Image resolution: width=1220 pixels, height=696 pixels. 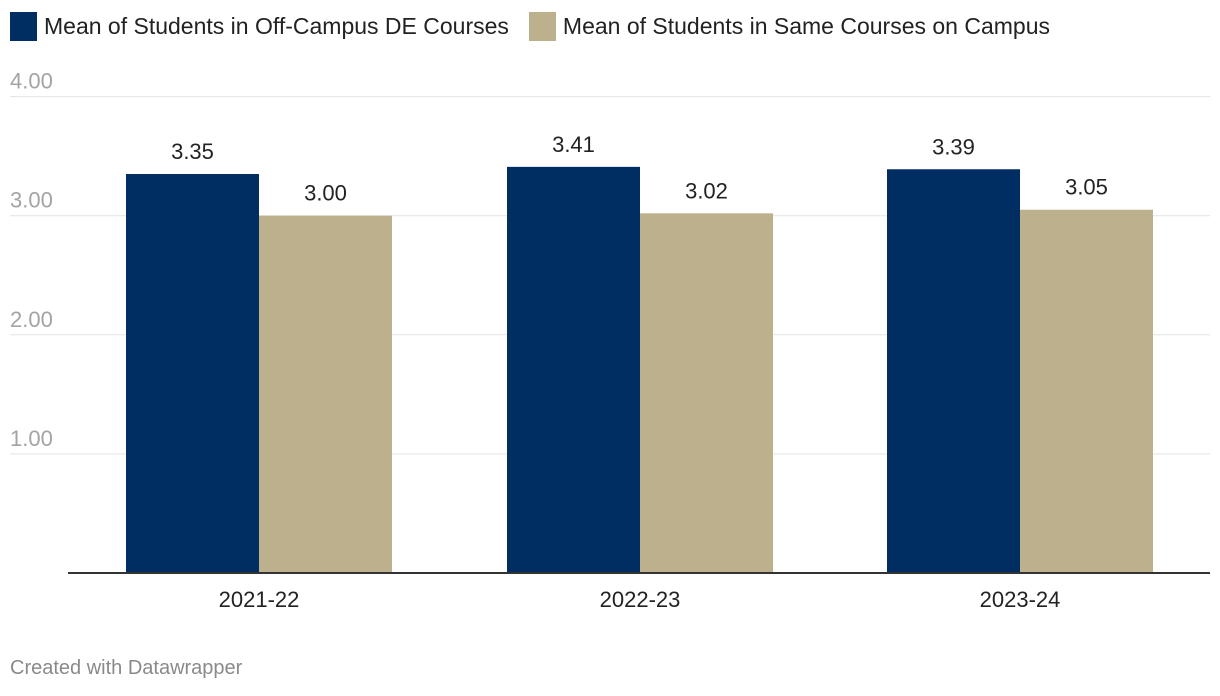 I want to click on y-tick-label: 3.00, so click(x=31, y=200).